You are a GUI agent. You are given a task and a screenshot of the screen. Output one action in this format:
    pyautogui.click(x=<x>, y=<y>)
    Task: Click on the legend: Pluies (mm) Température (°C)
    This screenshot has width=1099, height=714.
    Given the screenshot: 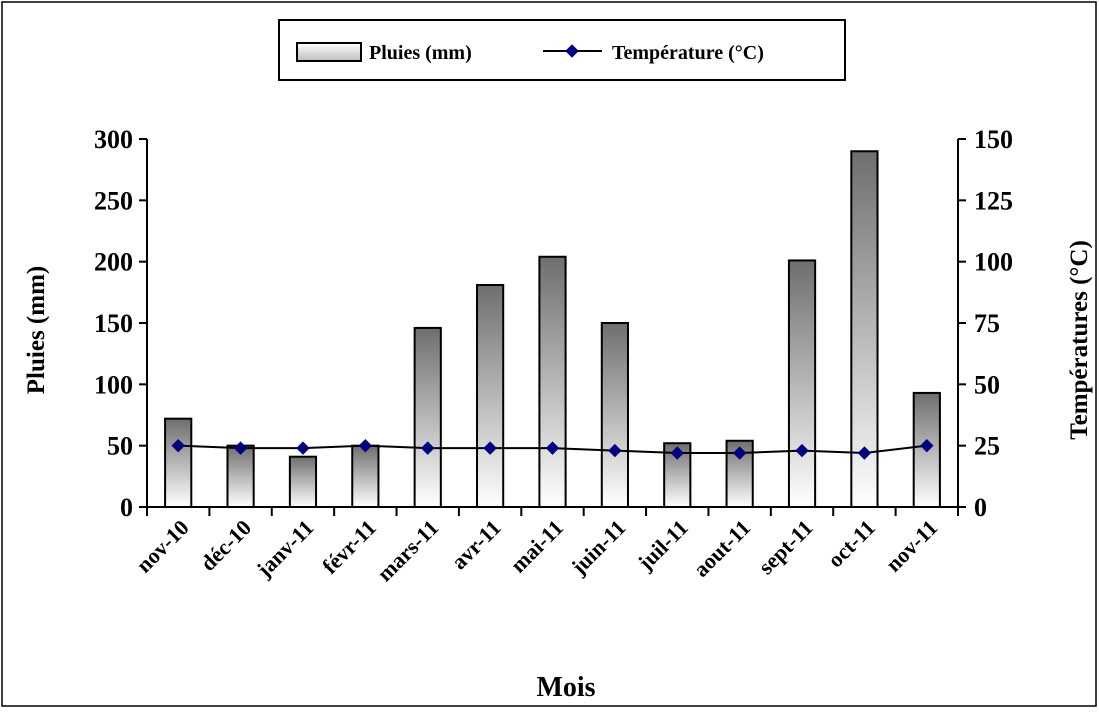 What is the action you would take?
    pyautogui.click(x=562, y=50)
    